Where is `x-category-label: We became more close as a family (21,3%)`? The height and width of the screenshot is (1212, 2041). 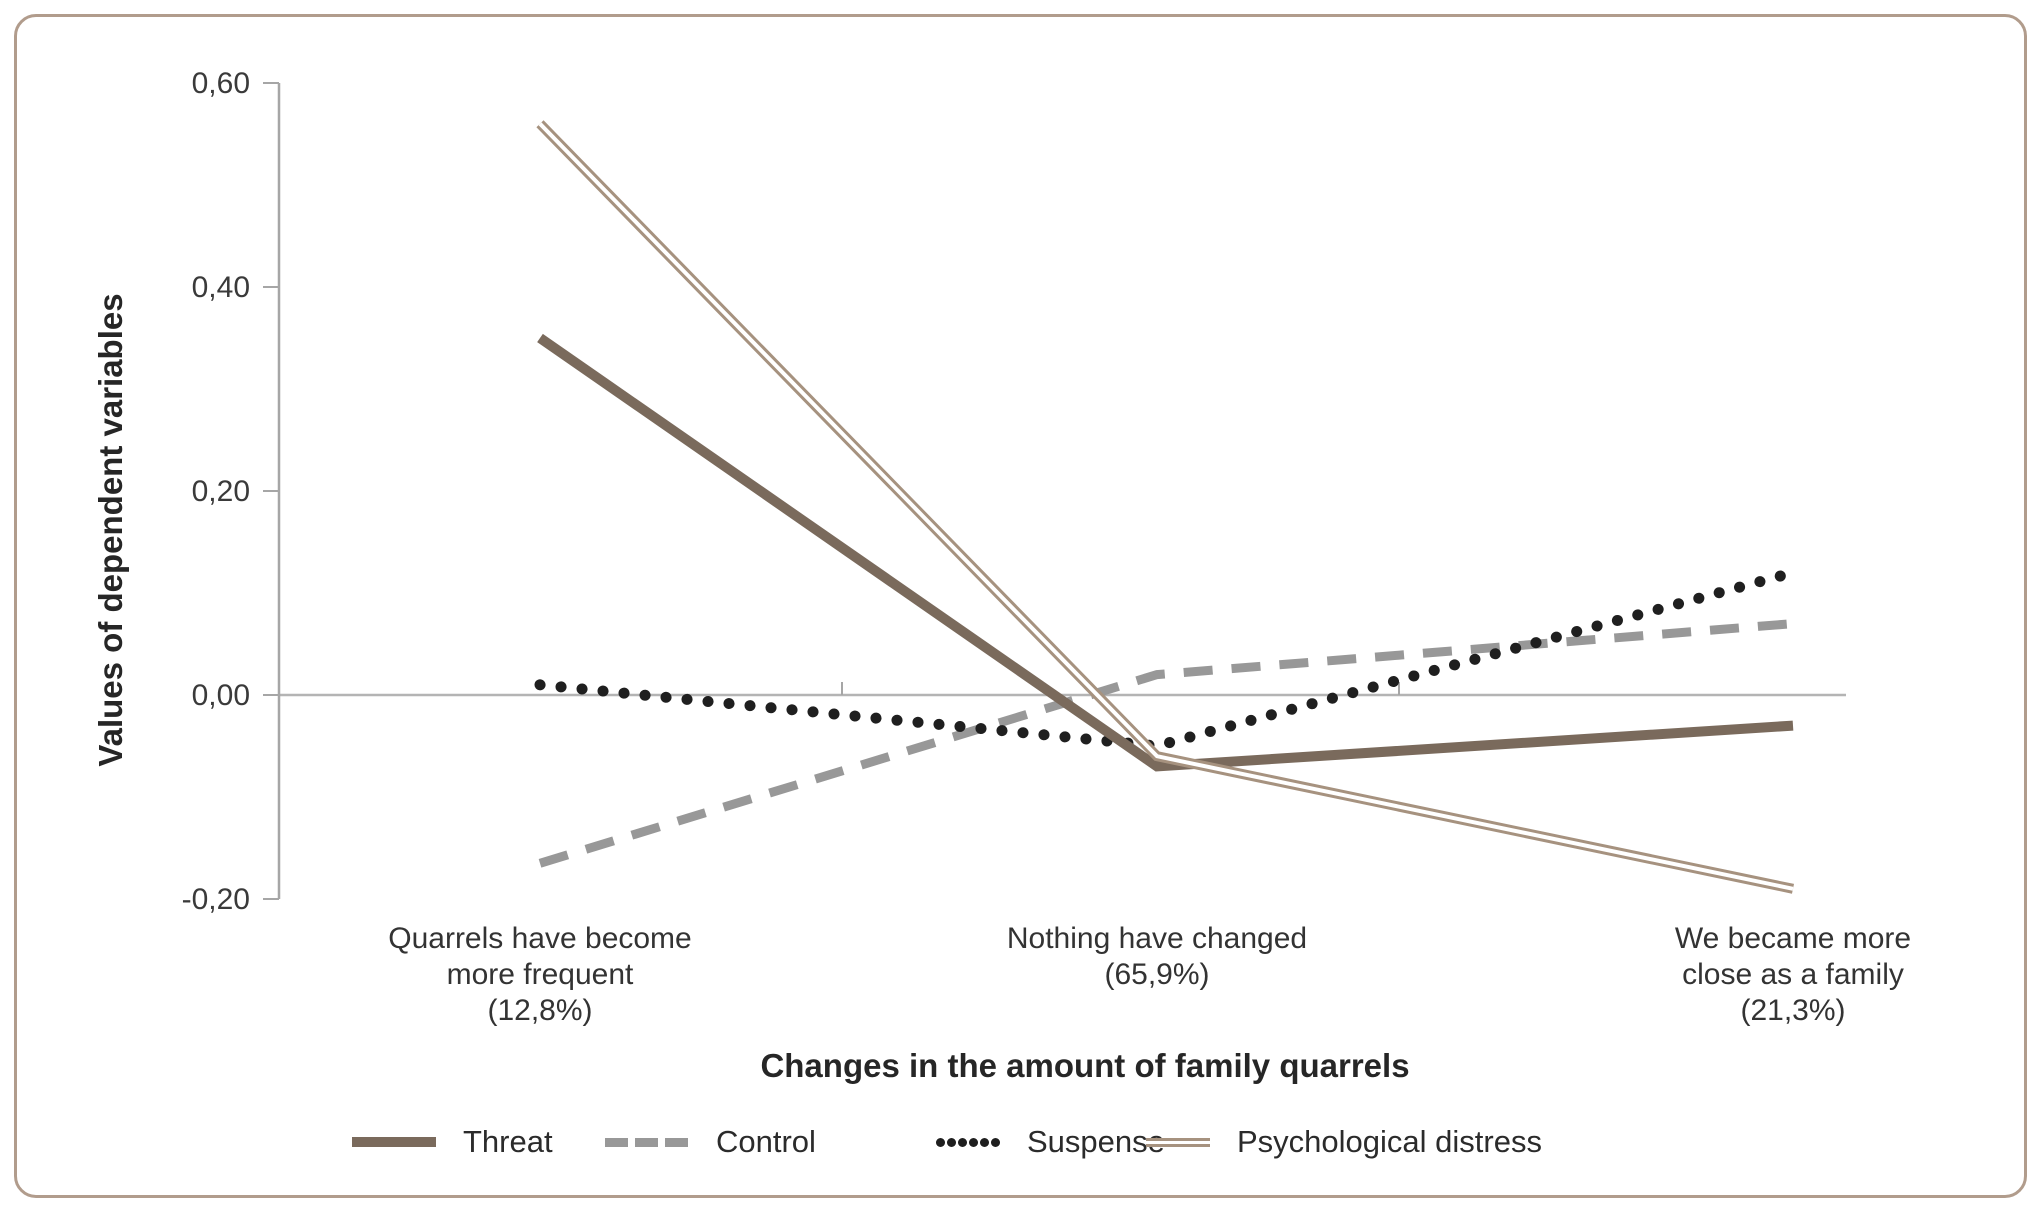
x-category-label: We became more close as a family (21,3%) is located at coordinates (1793, 974).